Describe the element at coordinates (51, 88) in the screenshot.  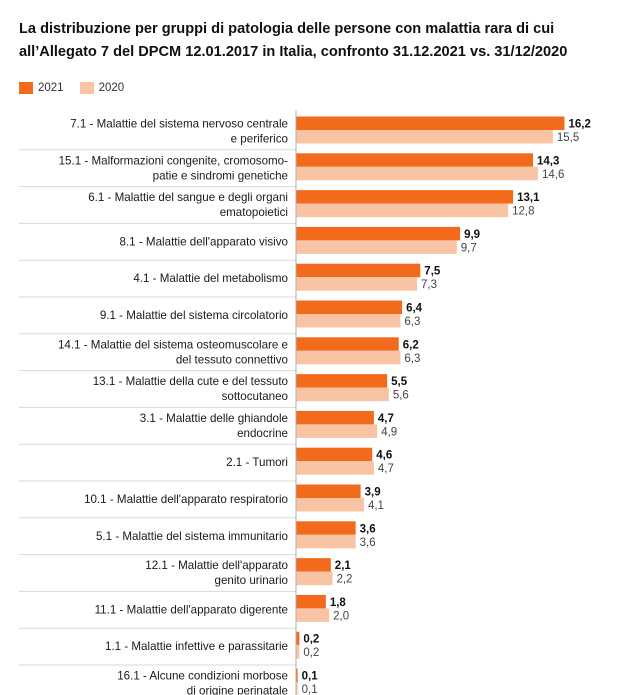
I see `legend-label-2021: 2021` at that location.